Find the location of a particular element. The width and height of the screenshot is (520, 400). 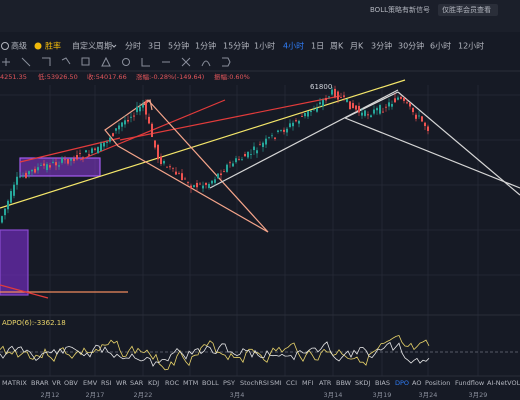

indicator-tab: SKDJ is located at coordinates (362, 383).